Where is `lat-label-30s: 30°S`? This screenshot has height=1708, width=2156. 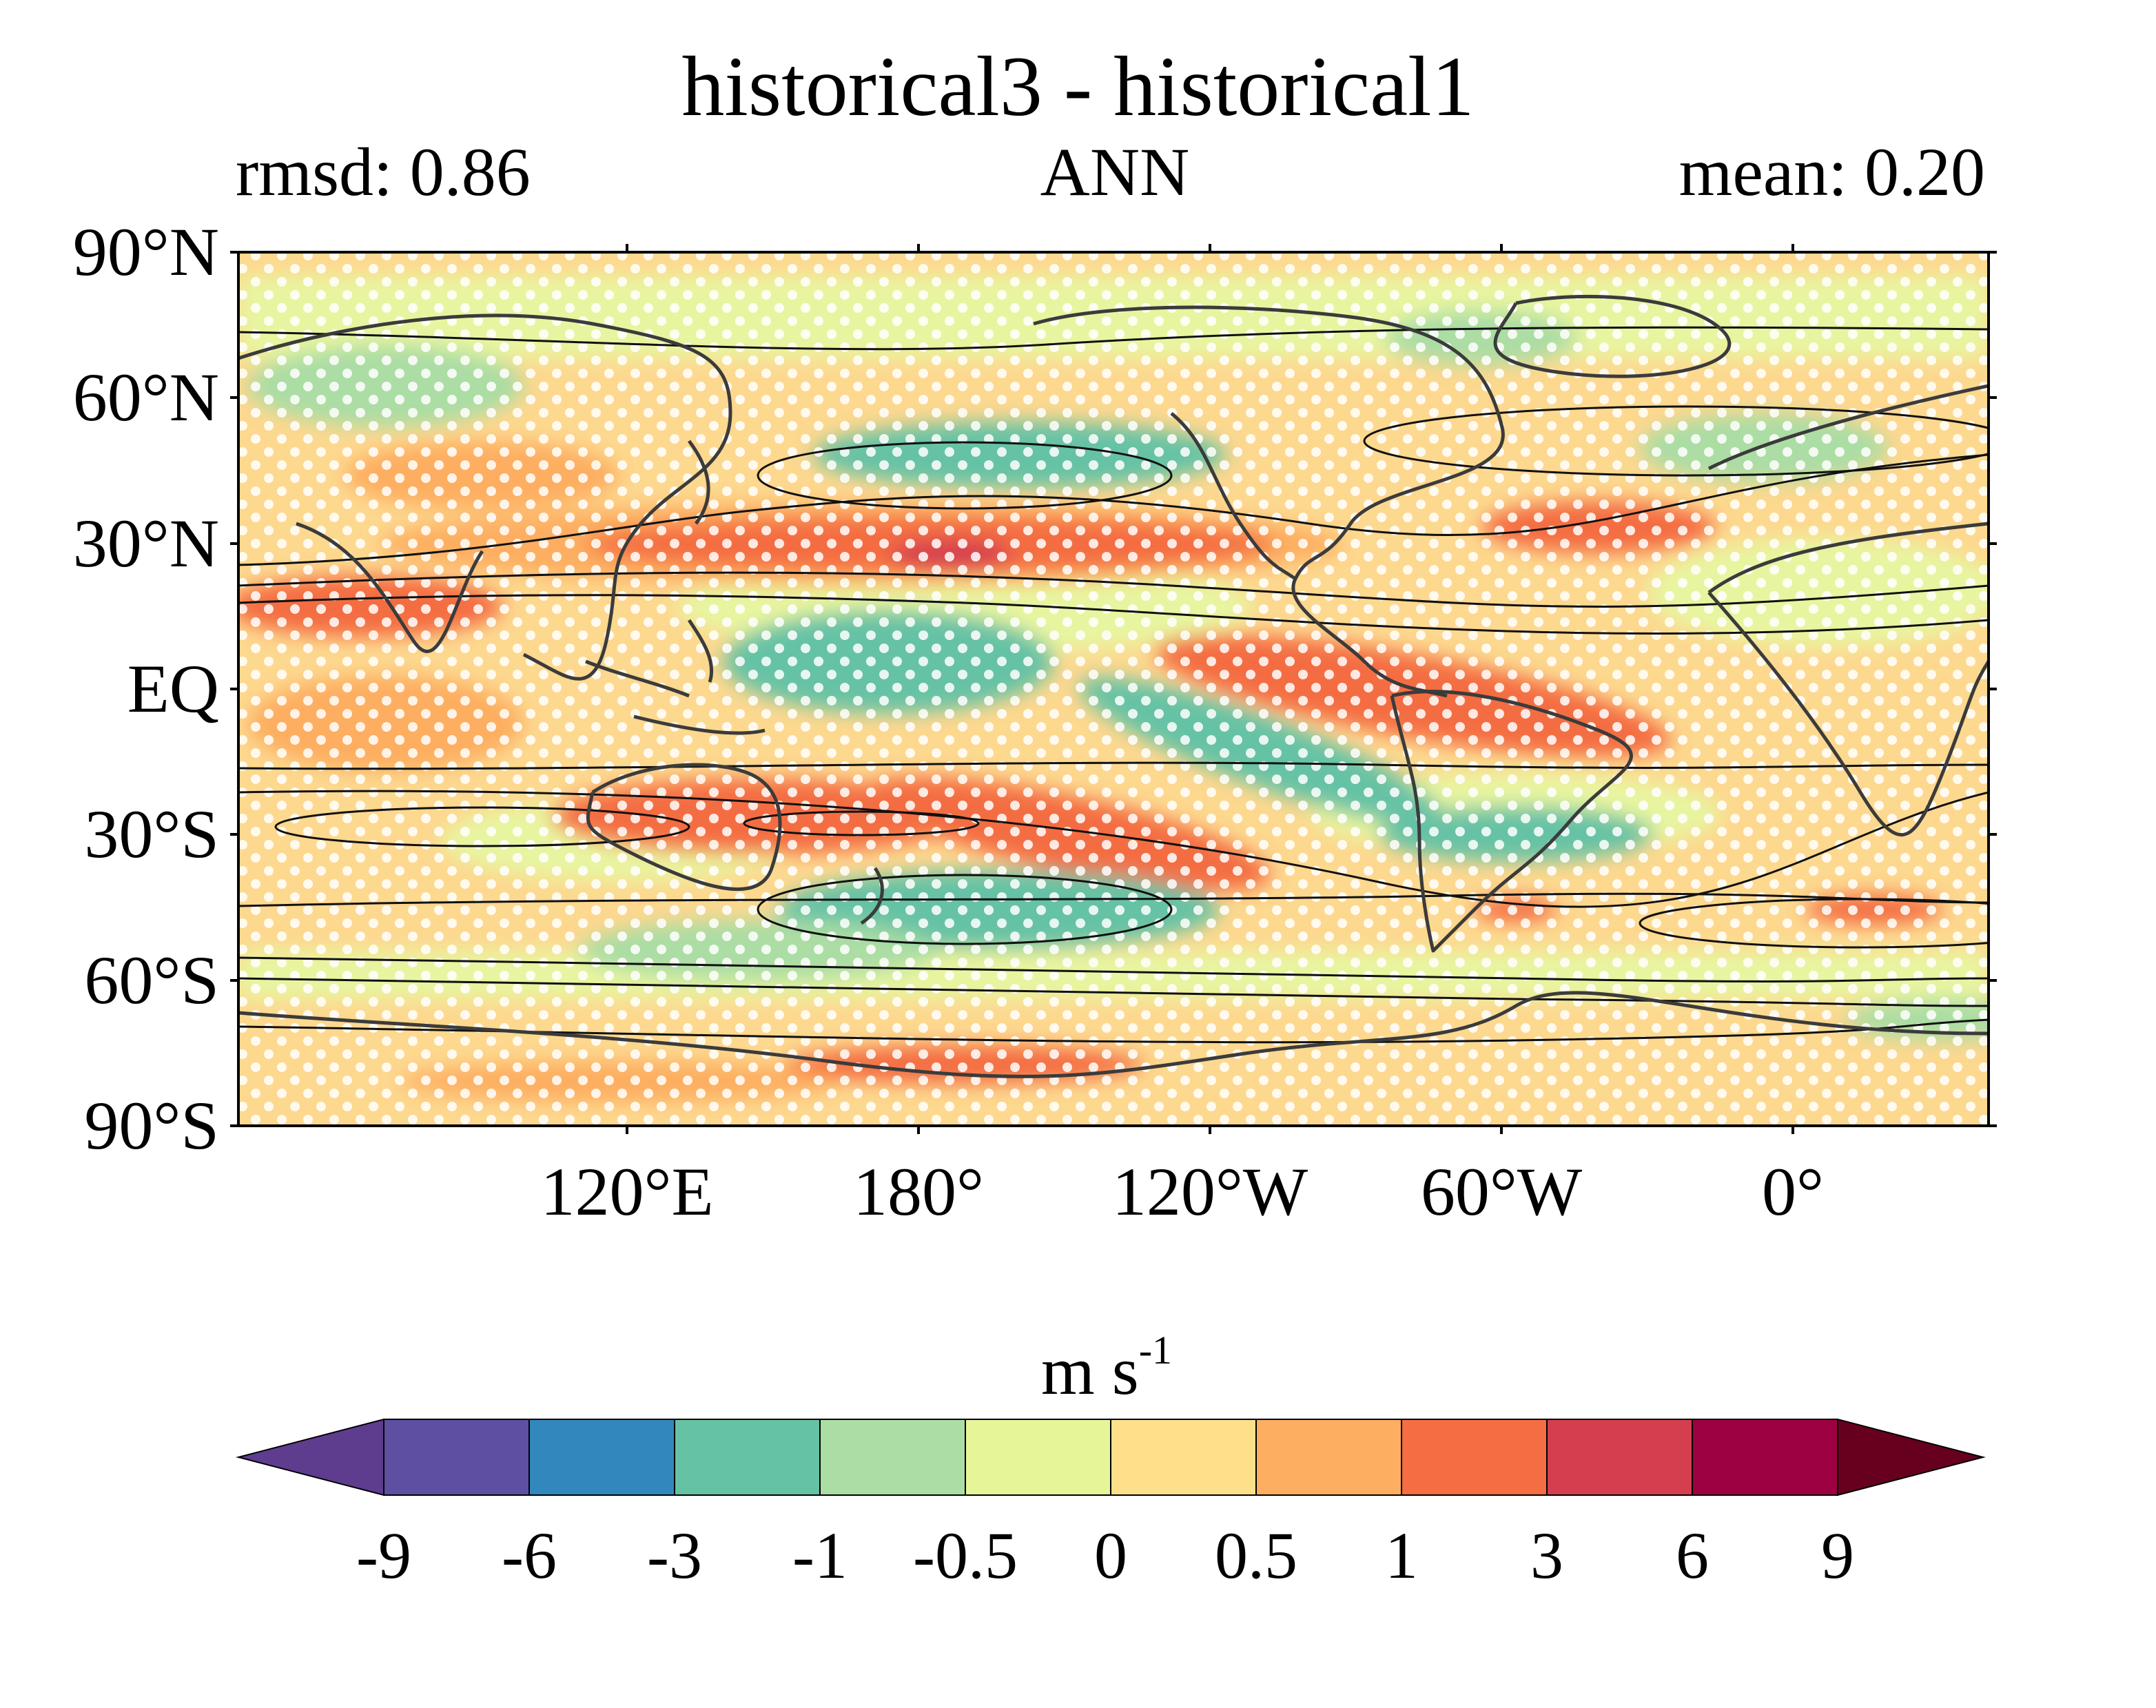 lat-label-30s: 30°S is located at coordinates (151, 834).